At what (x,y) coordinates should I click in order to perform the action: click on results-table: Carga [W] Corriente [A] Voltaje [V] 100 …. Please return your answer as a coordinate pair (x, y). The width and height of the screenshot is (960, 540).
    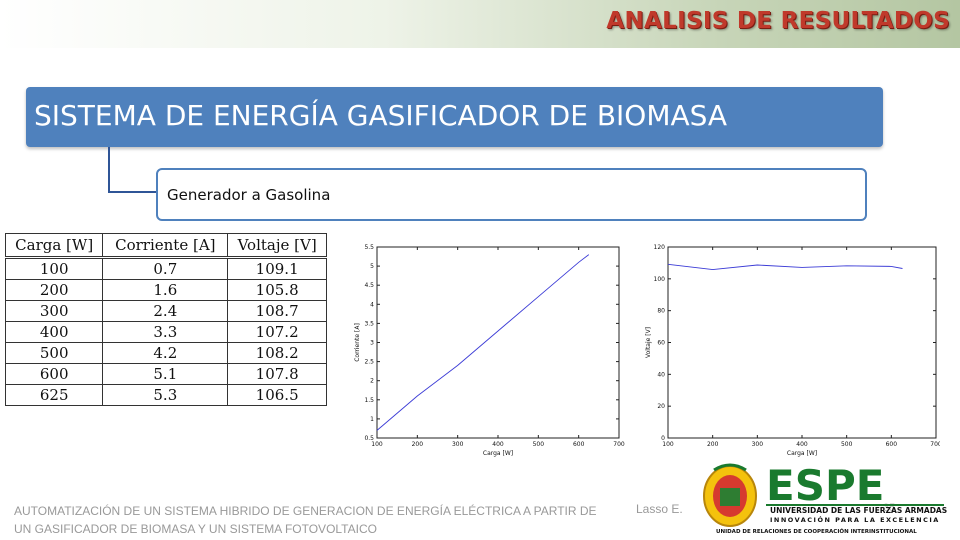
    Looking at the image, I should click on (165, 319).